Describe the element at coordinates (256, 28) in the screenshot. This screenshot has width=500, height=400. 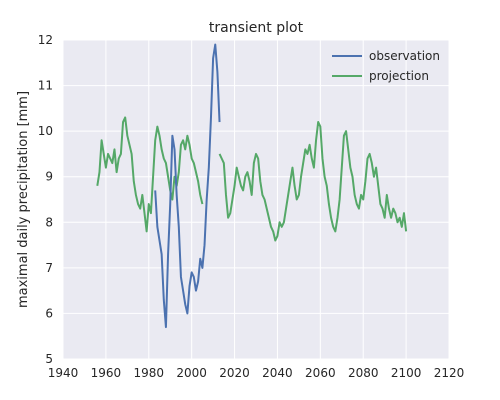
I see `chart-title: transient plot` at that location.